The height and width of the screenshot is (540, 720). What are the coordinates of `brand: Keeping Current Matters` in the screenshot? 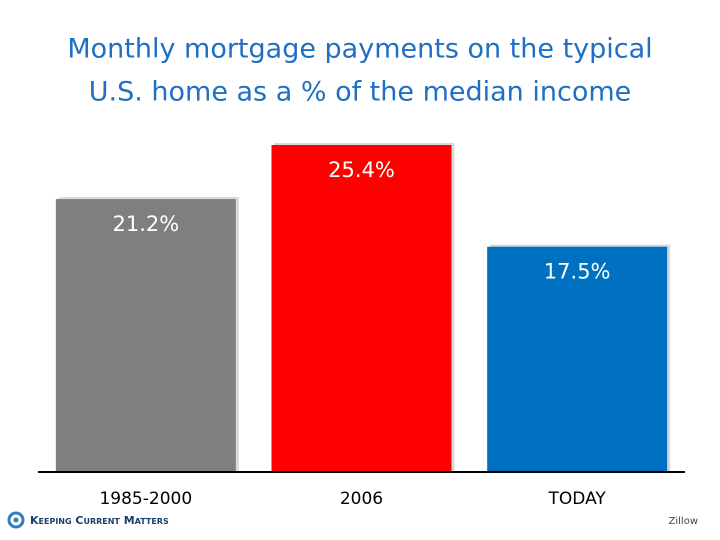 It's located at (99, 520).